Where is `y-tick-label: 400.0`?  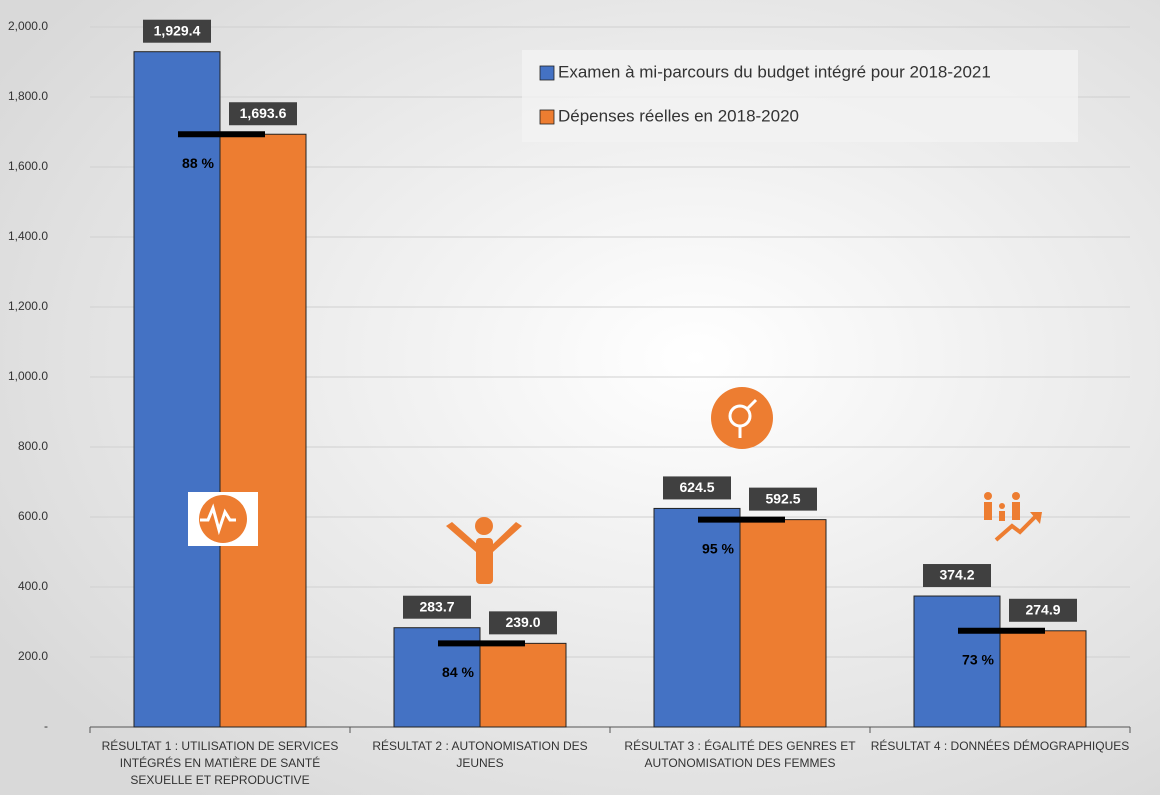 y-tick-label: 400.0 is located at coordinates (33, 586).